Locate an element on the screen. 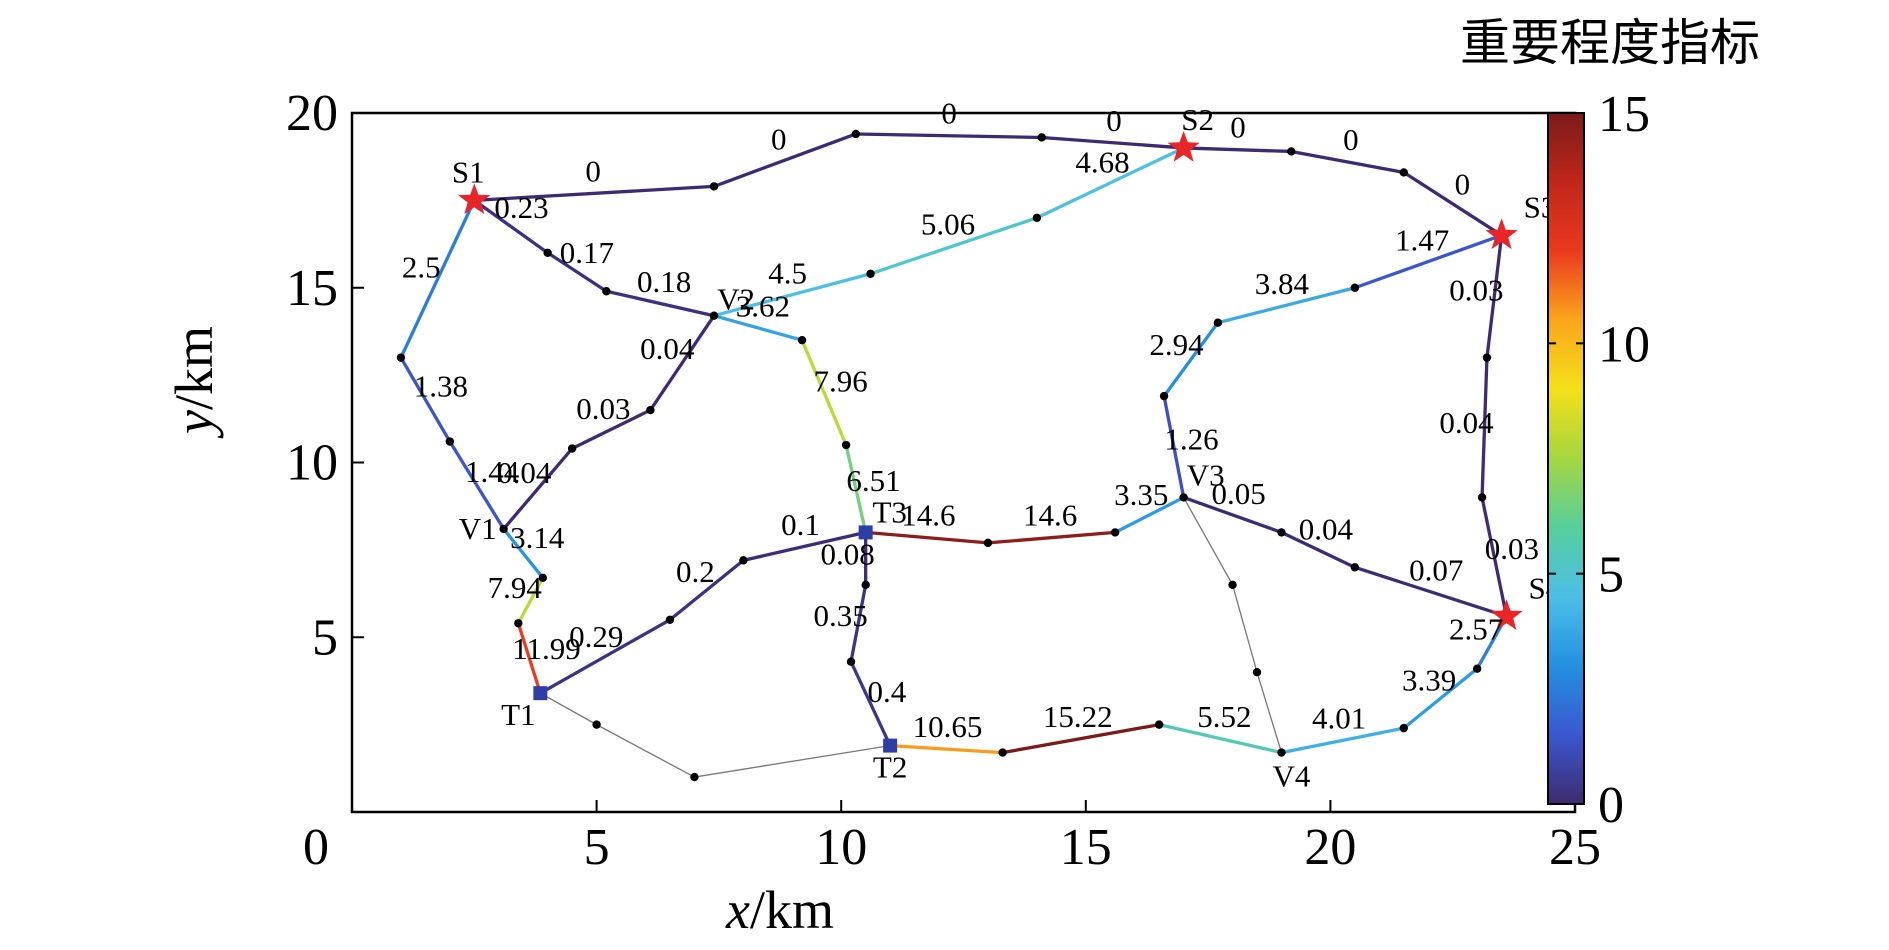  edge-V2-n15 is located at coordinates (682, 363).